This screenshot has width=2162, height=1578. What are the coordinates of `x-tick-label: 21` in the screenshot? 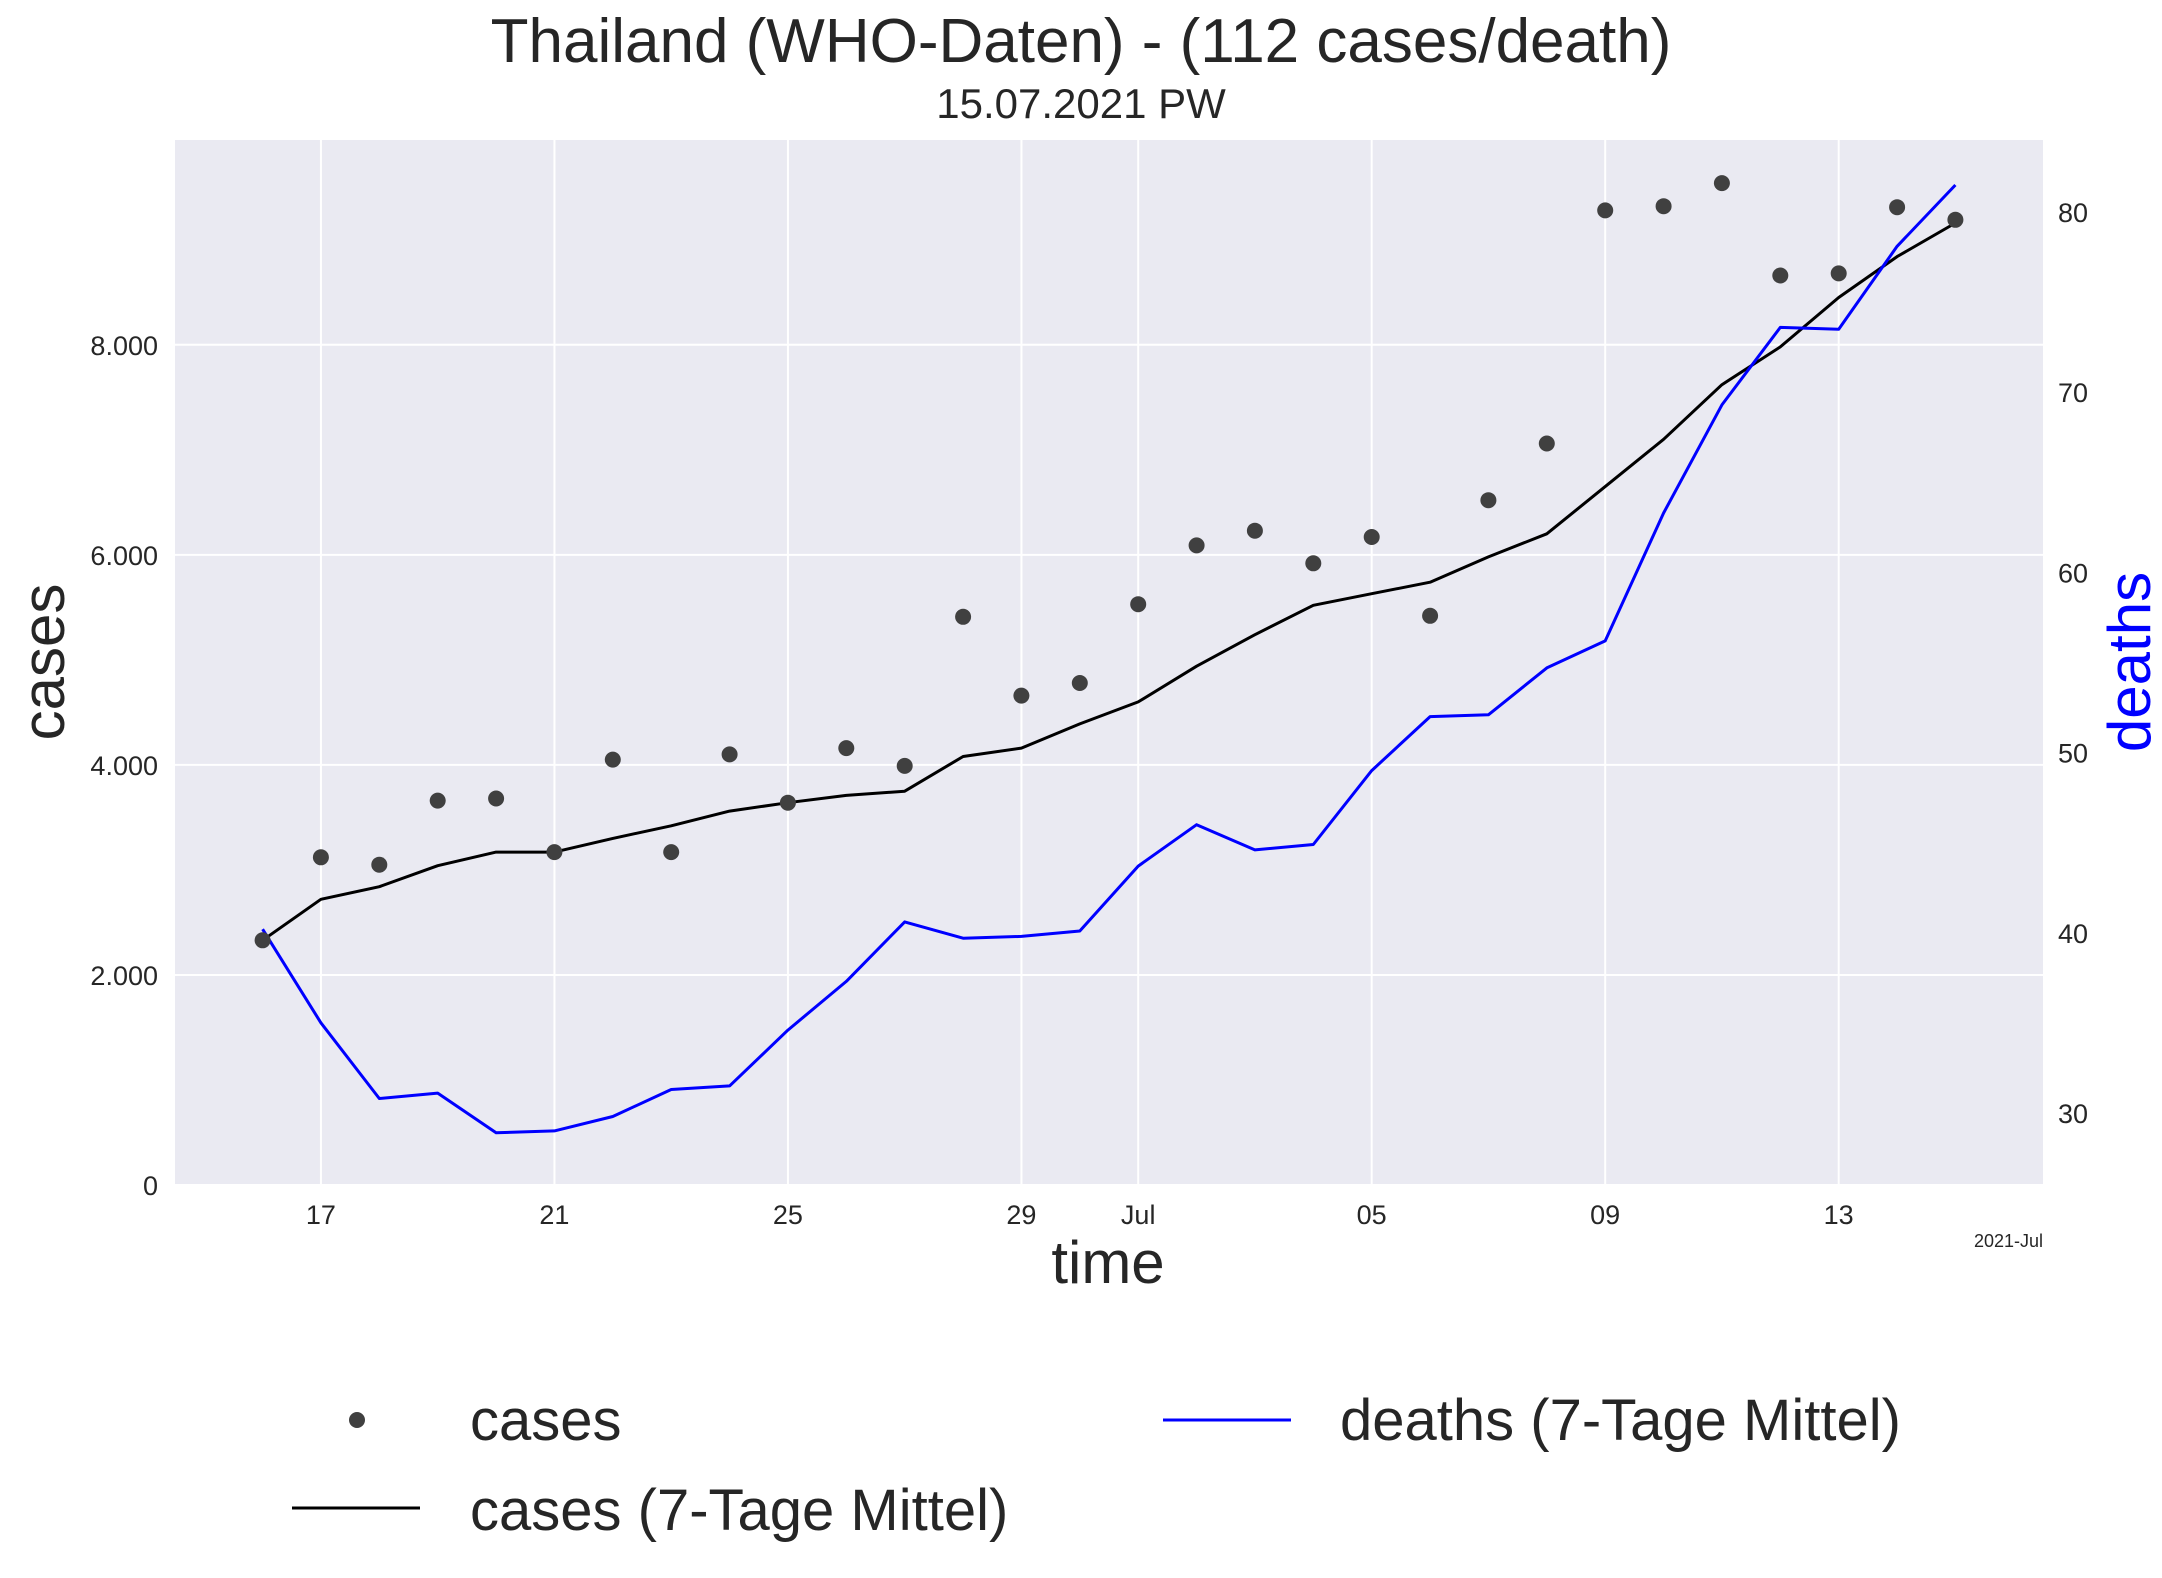 It's located at (554, 1215).